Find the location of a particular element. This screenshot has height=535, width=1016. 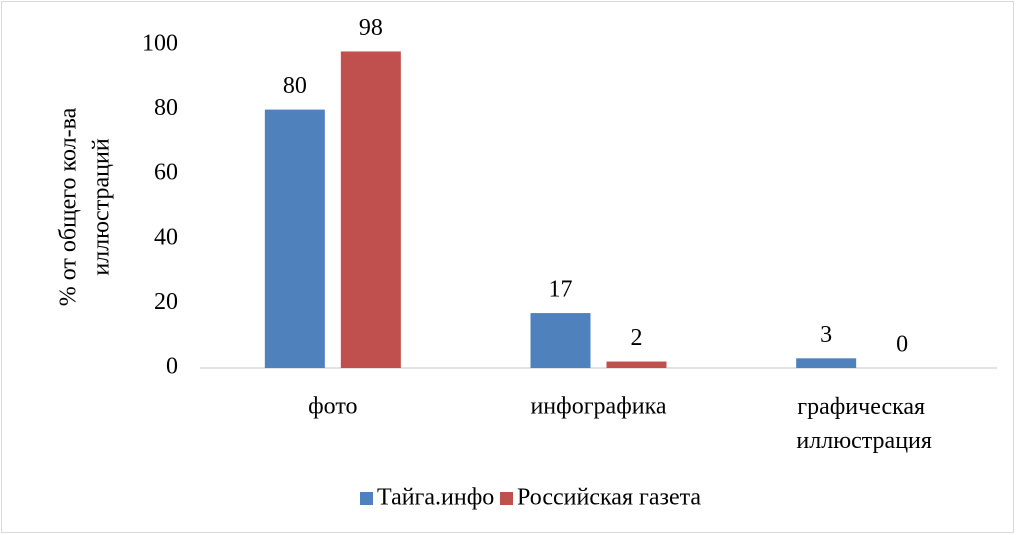

y-tick-label: 60 is located at coordinates (166, 173).